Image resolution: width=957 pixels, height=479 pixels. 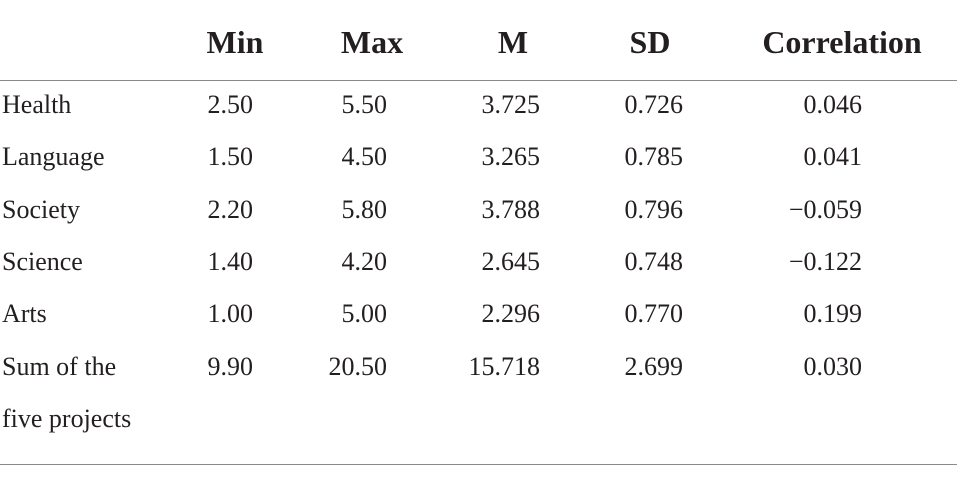 What do you see at coordinates (650, 42) in the screenshot?
I see `column-header: SD` at bounding box center [650, 42].